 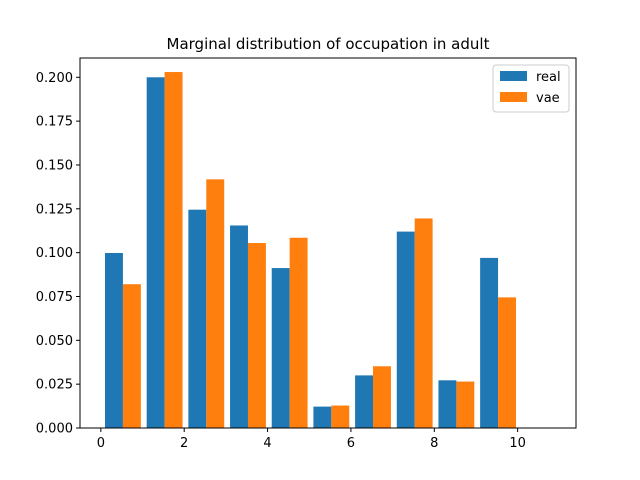 I want to click on y-tick-label-0.2: 0.200, so click(x=54, y=78).